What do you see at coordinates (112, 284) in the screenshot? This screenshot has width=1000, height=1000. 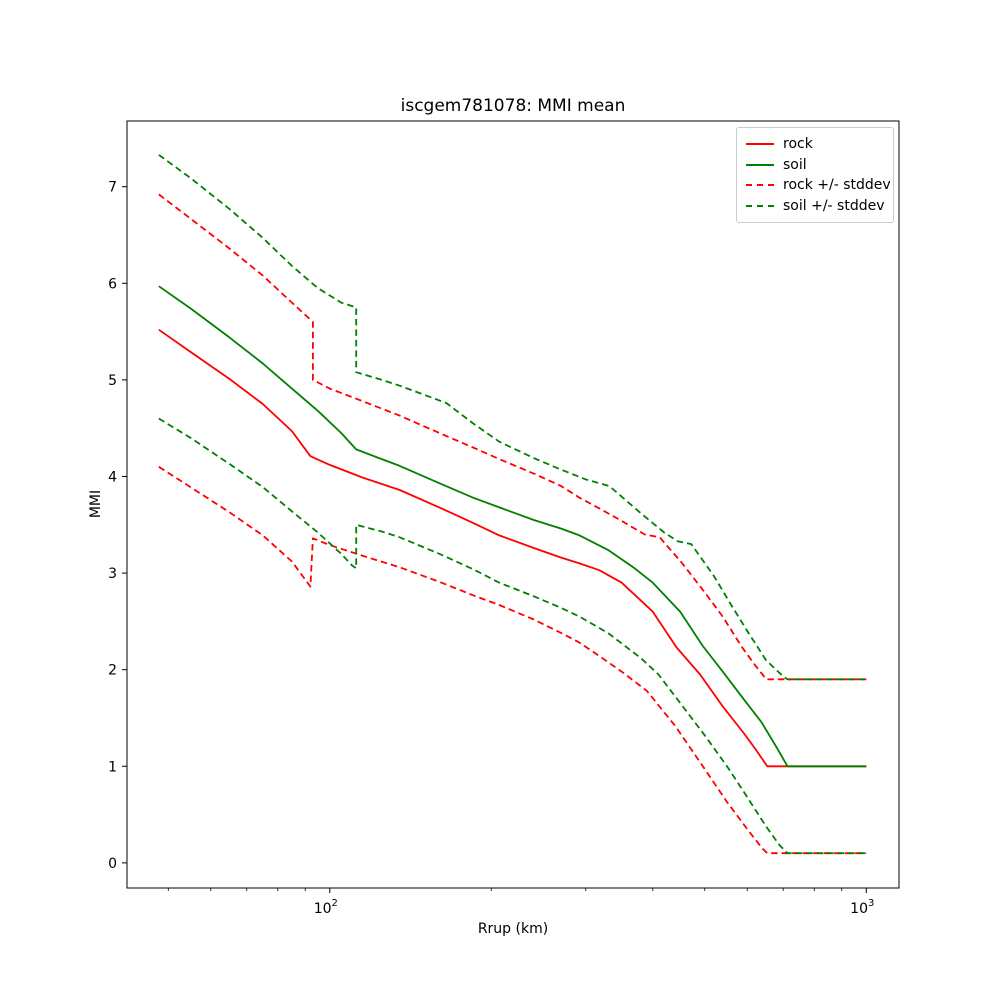 I see `y-tick-label: 6` at bounding box center [112, 284].